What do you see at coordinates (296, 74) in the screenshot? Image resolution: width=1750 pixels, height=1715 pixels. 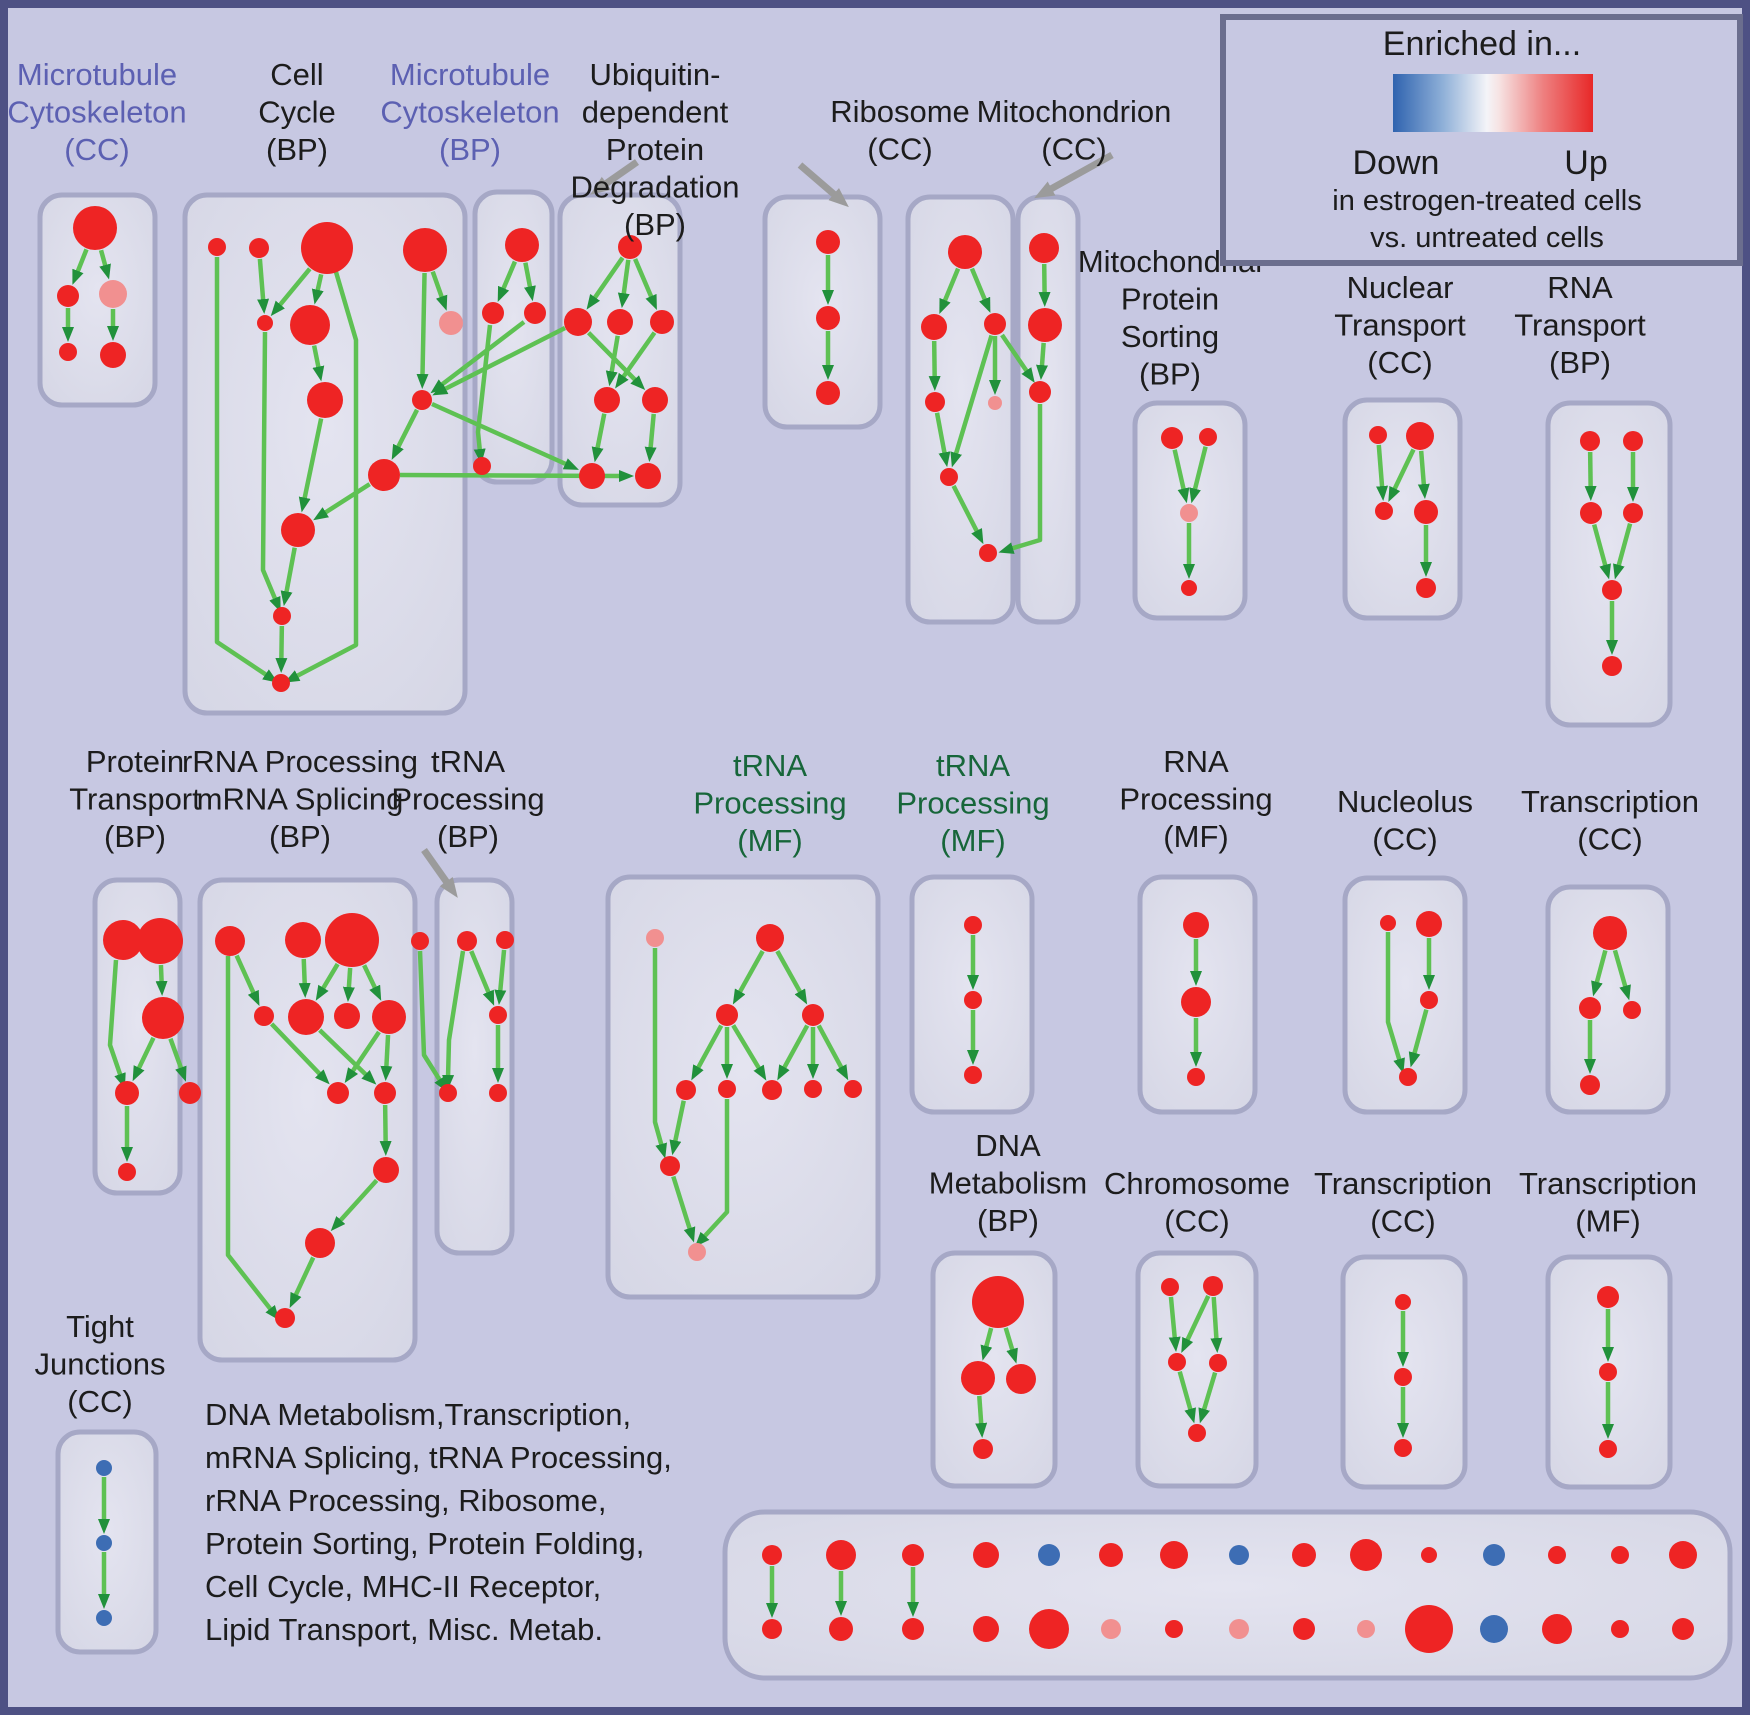 I see `cell-cycle-label: Cell` at bounding box center [296, 74].